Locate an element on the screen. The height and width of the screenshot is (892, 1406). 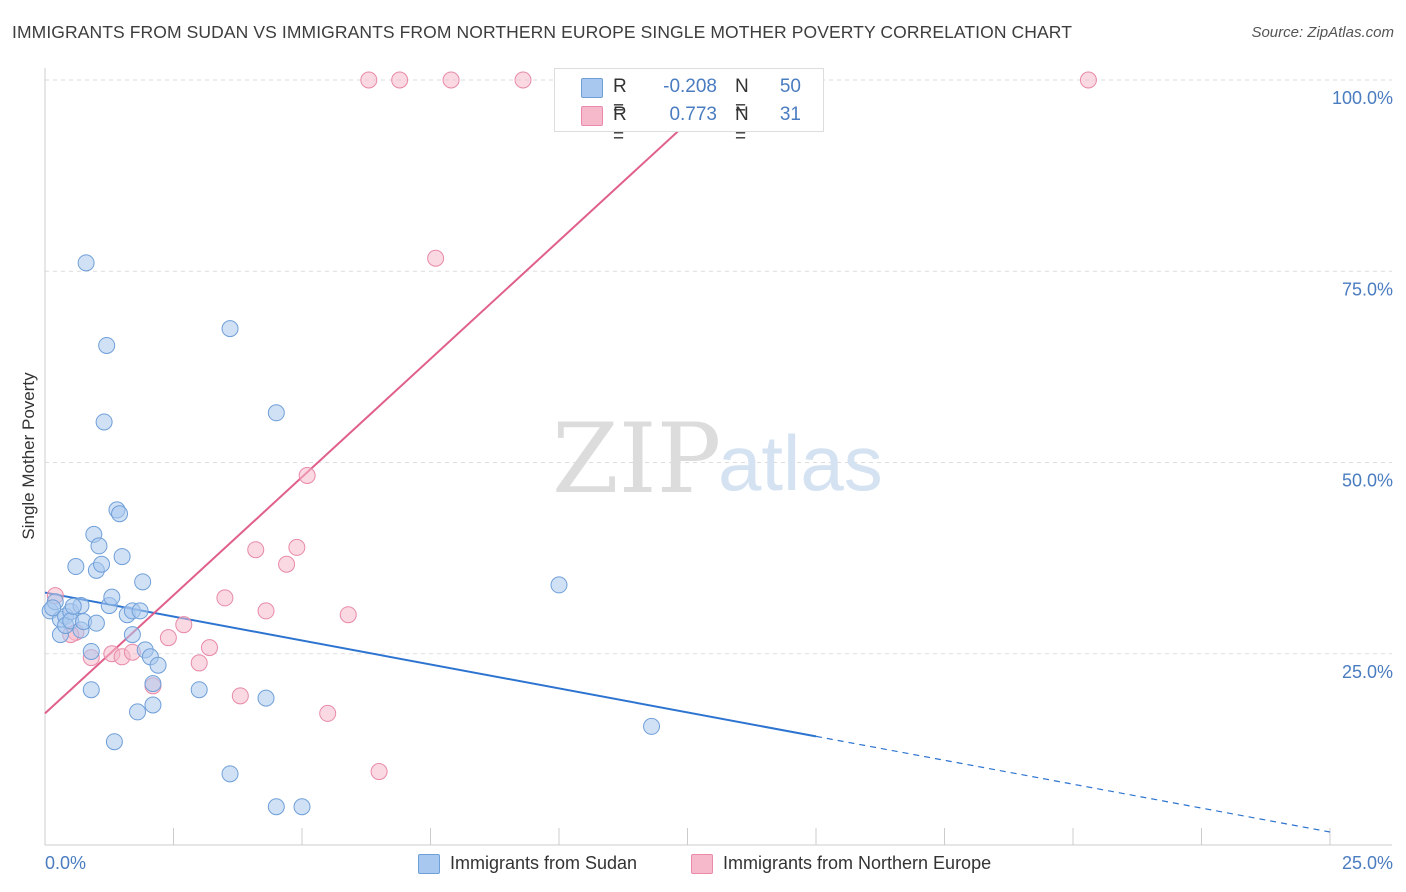
r-value: -0.208 is located at coordinates (690, 86).